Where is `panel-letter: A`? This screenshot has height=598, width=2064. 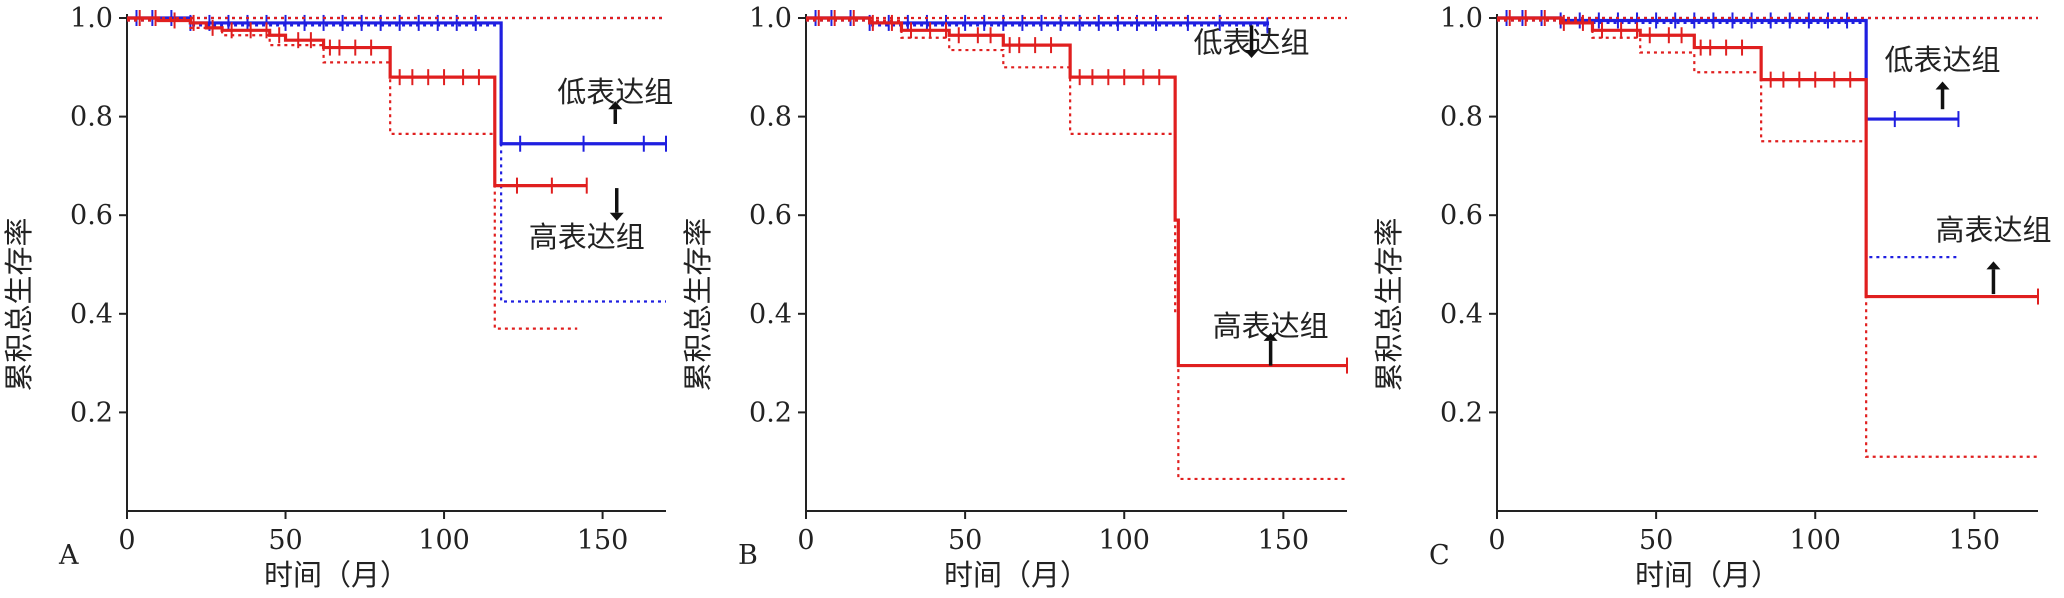 panel-letter: A is located at coordinates (68, 555).